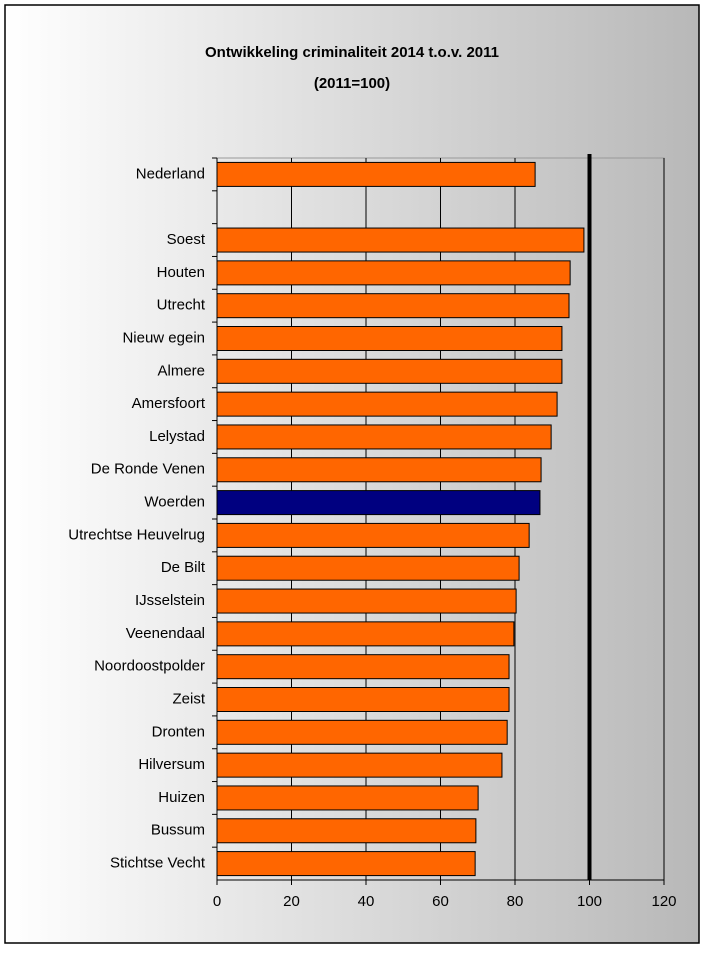 This screenshot has width=705, height=954. I want to click on y-tick-label: Houten, so click(181, 272).